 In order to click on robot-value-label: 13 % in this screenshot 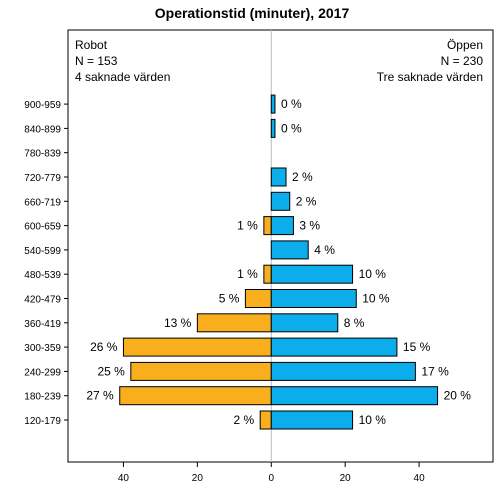, I will do `click(178, 323)`.